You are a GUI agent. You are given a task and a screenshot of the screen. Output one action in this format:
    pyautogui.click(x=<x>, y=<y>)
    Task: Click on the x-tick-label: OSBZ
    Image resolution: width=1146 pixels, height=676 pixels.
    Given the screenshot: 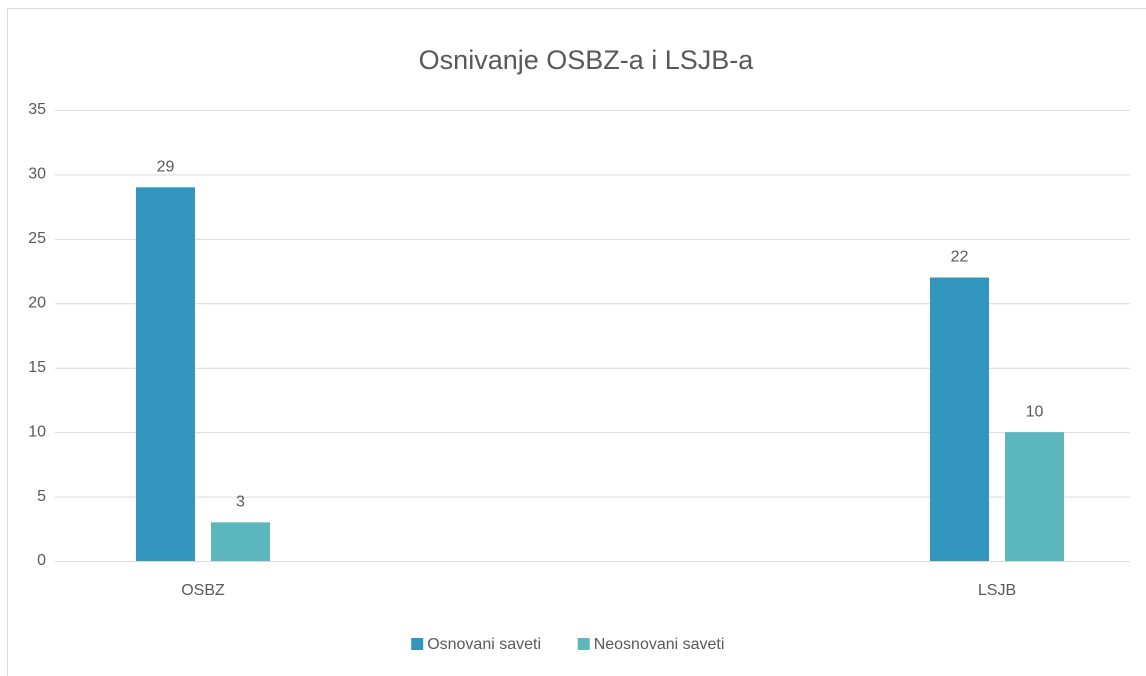 What is the action you would take?
    pyautogui.click(x=203, y=590)
    